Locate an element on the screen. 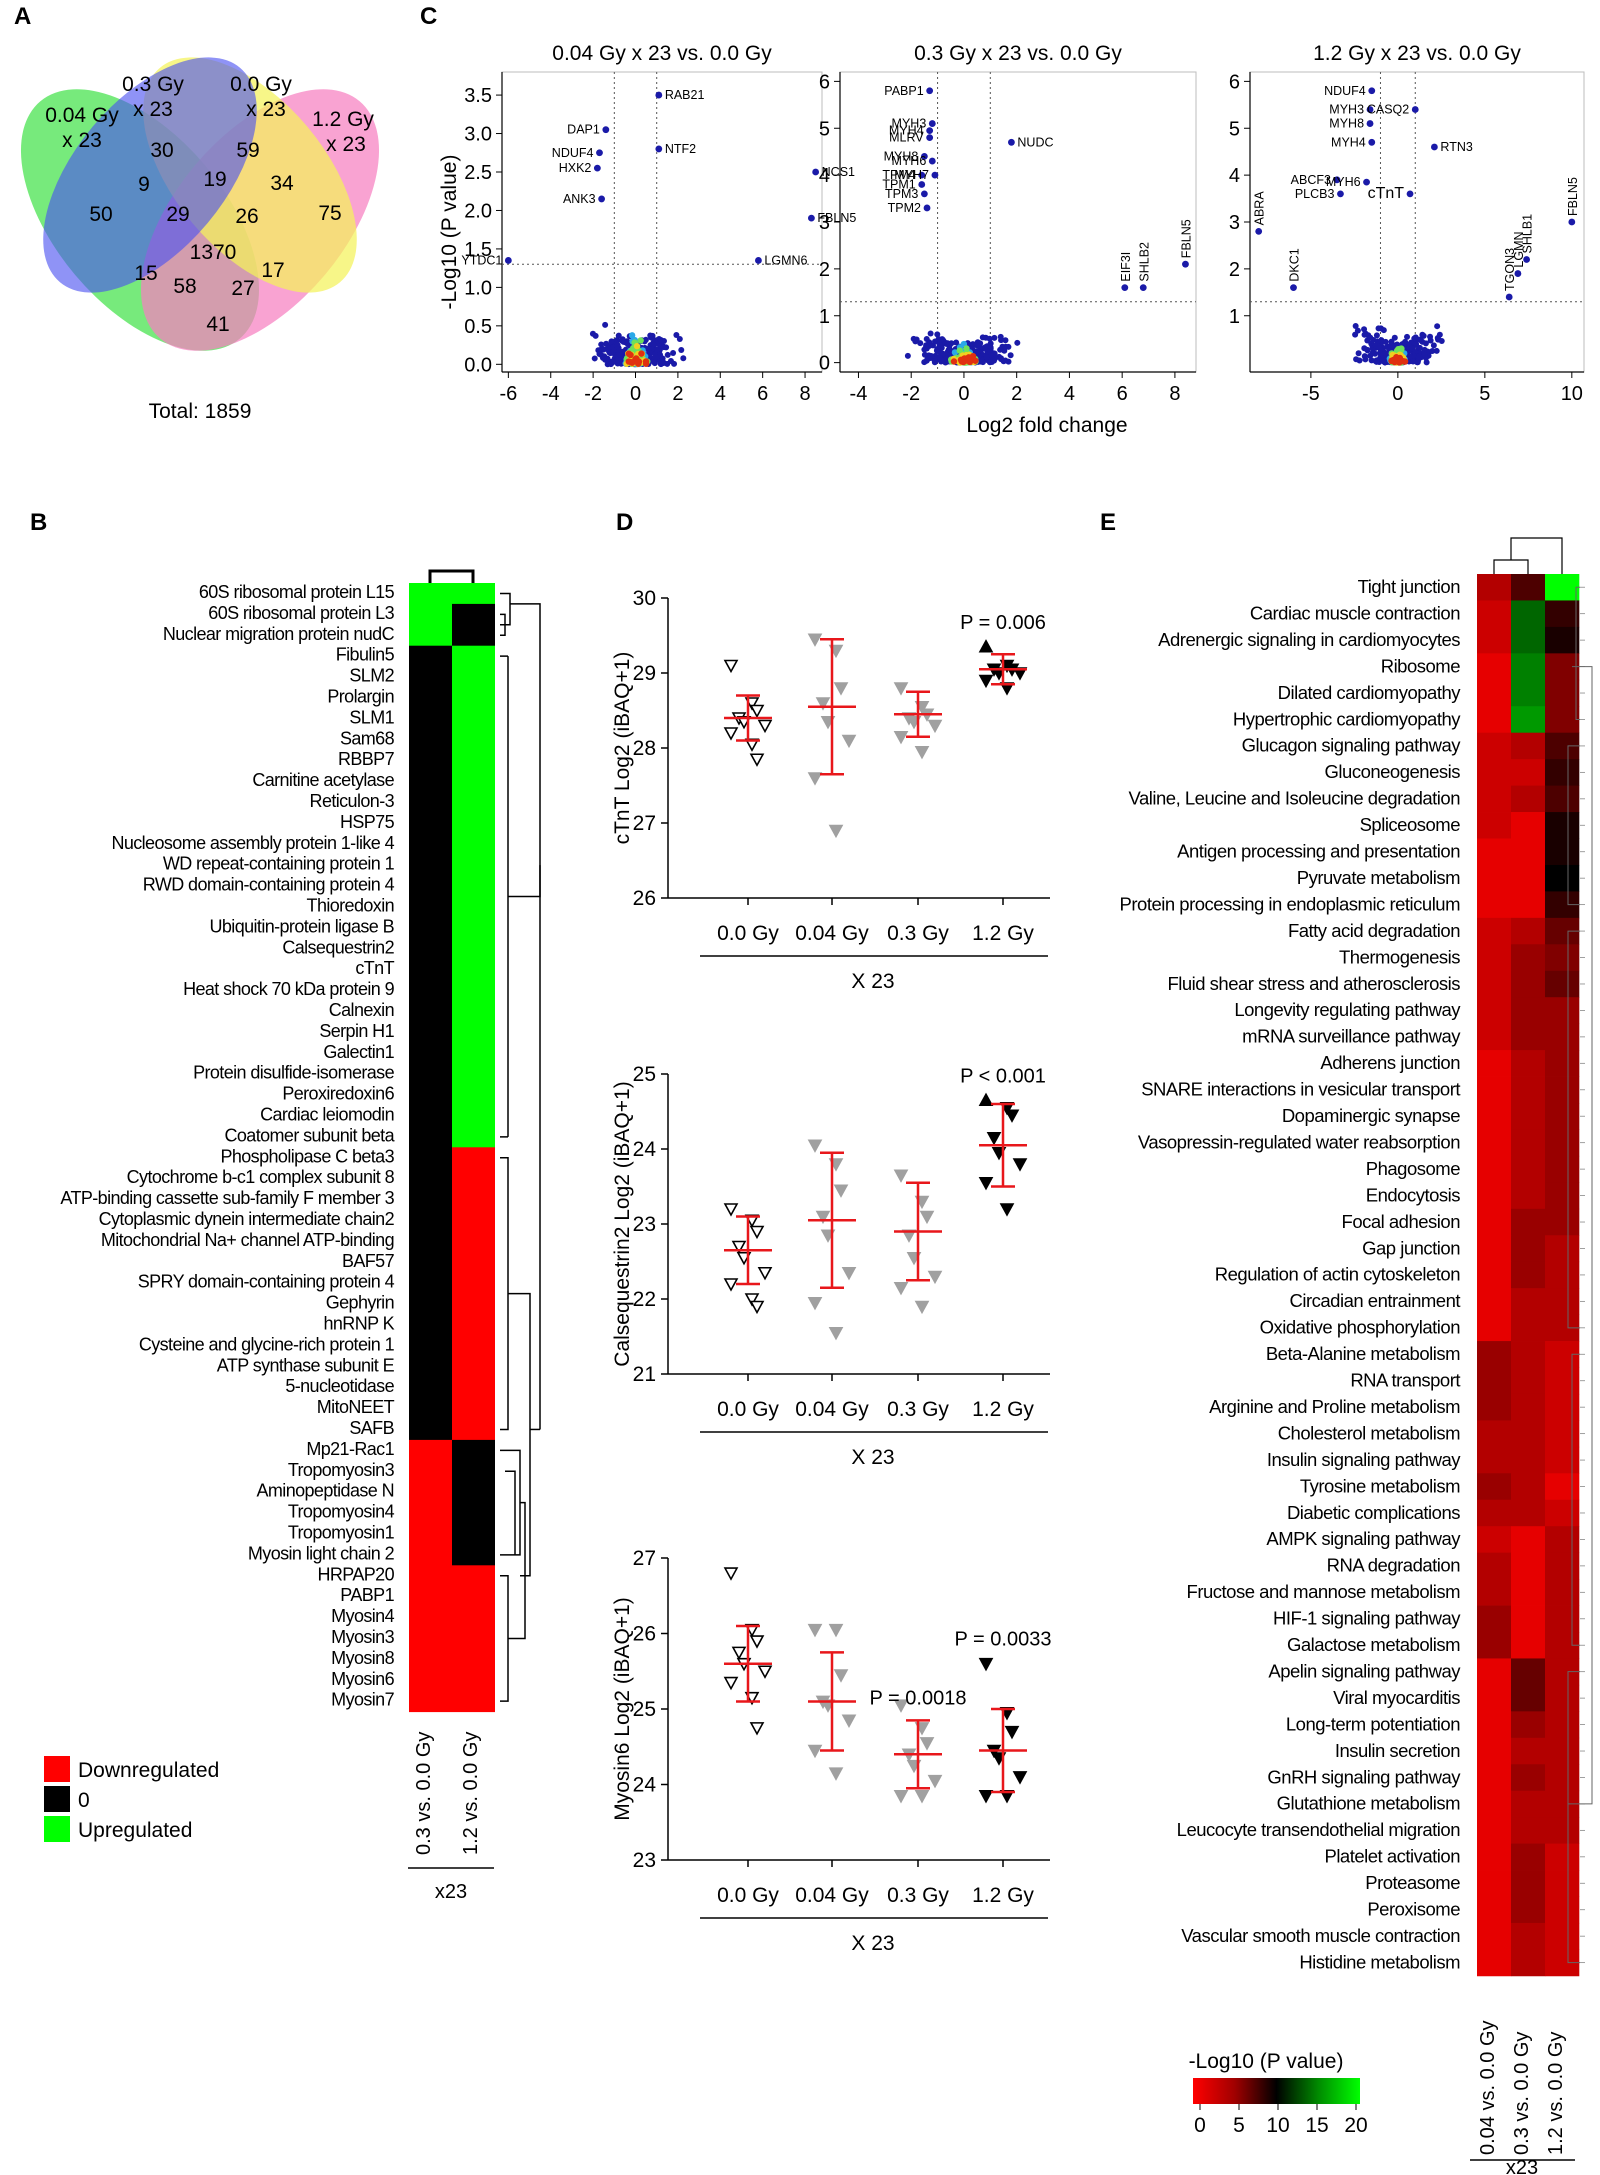 Image resolution: width=1600 pixels, height=2175 pixels. heatmap-b-row-label: Myosin light chain 2 is located at coordinates (321, 1553).